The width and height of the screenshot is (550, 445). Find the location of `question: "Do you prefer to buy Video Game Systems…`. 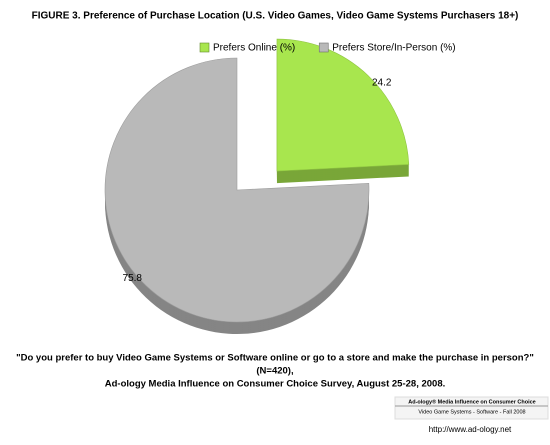

question: "Do you prefer to buy Video Game Systems… is located at coordinates (275, 358).